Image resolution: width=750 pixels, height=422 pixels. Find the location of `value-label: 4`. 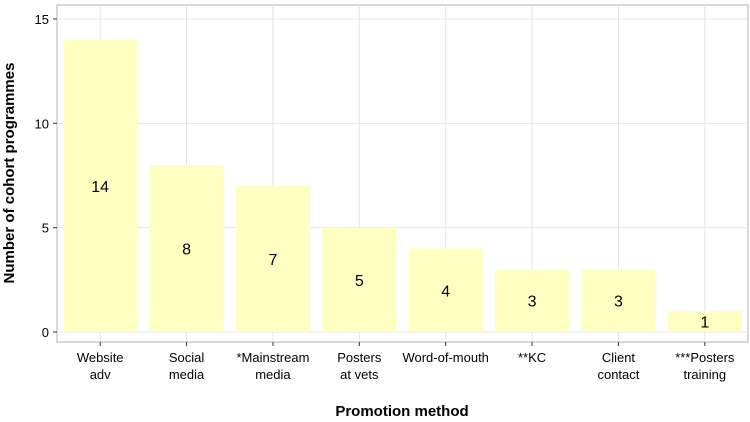

value-label: 4 is located at coordinates (445, 291).